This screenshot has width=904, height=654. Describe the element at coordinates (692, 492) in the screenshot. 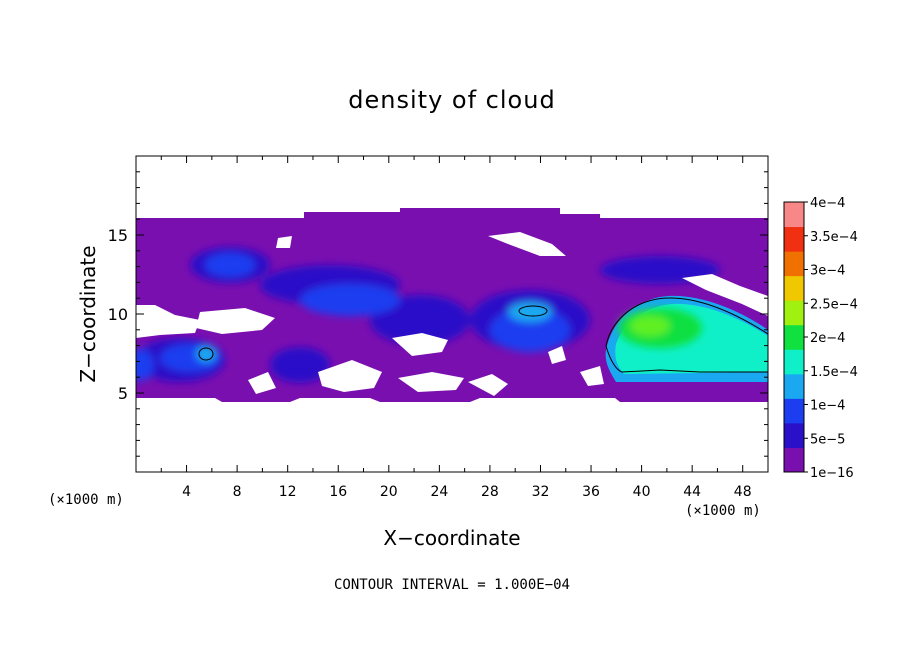

I see `x-tick-label: 44` at that location.